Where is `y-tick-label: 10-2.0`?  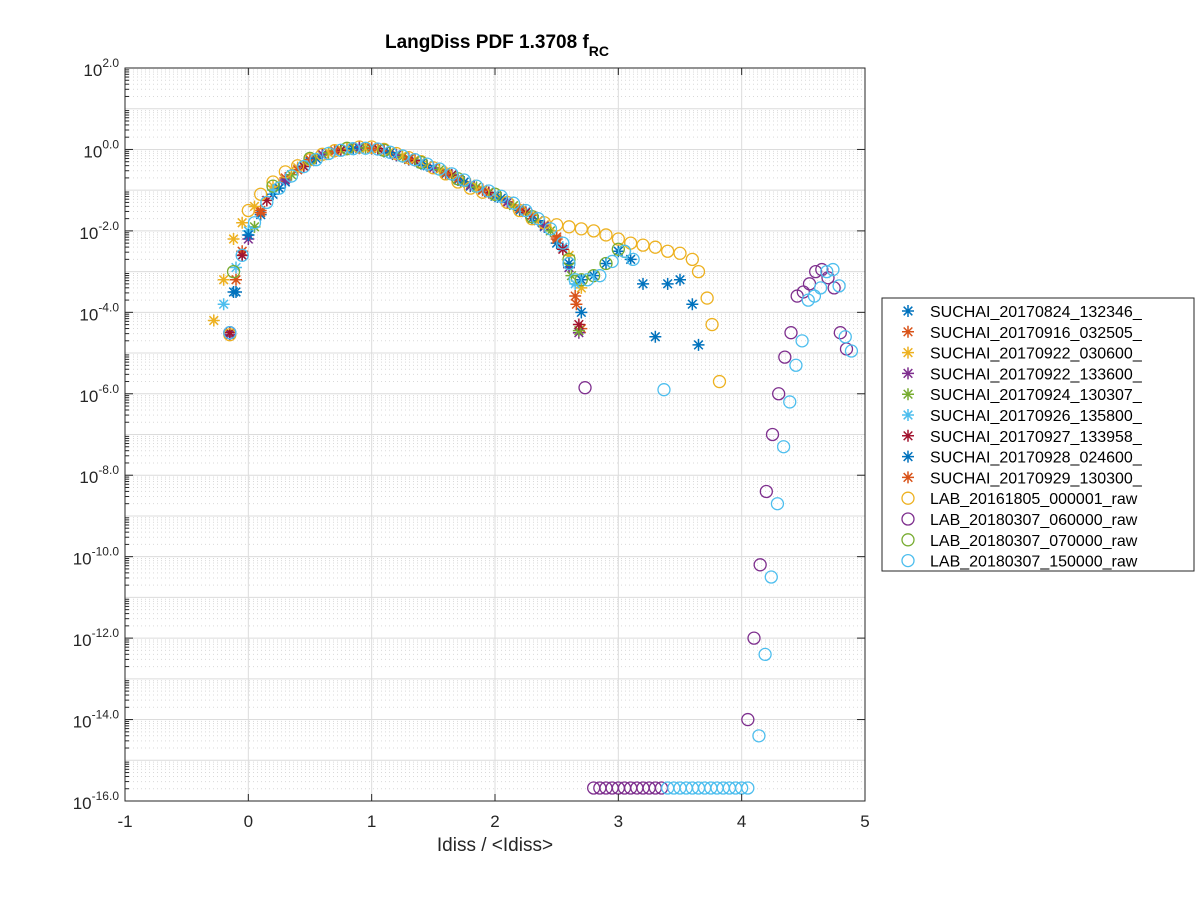 y-tick-label: 10-2.0 is located at coordinates (99, 231).